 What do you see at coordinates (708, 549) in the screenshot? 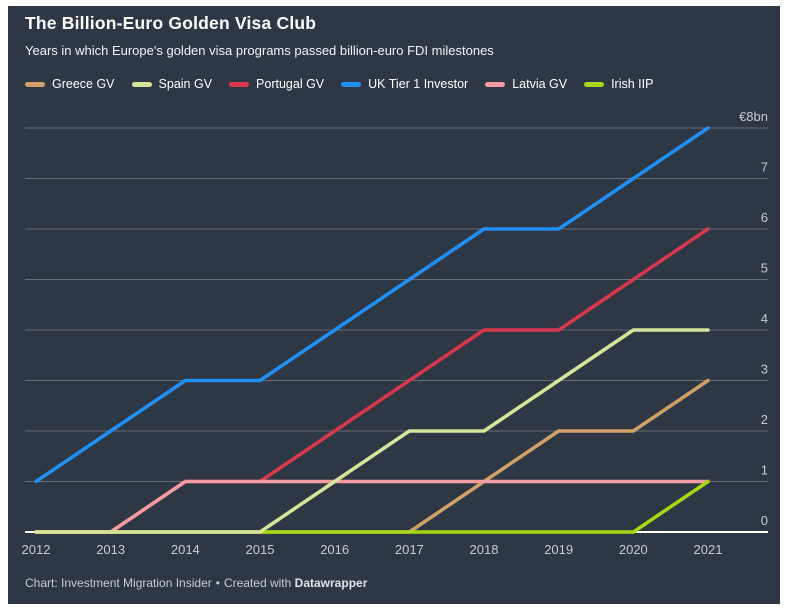
I see `x-tick-label: 2021` at bounding box center [708, 549].